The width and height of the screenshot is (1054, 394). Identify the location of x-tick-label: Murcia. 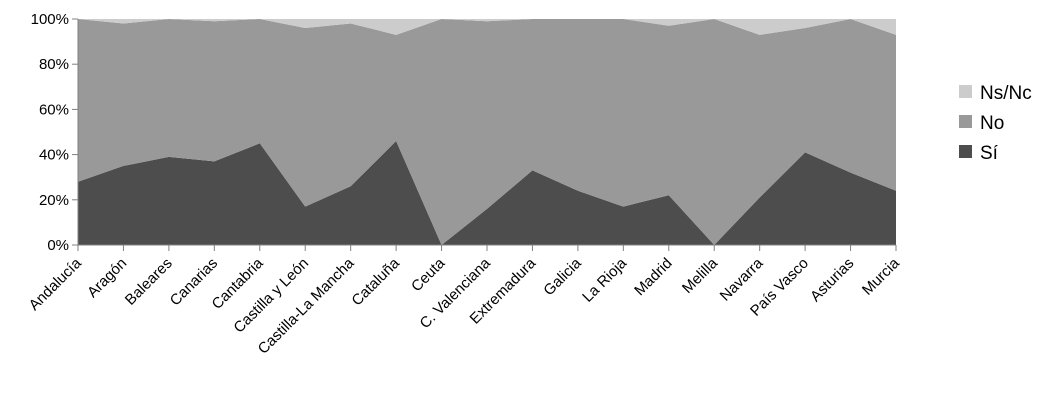
(881, 276).